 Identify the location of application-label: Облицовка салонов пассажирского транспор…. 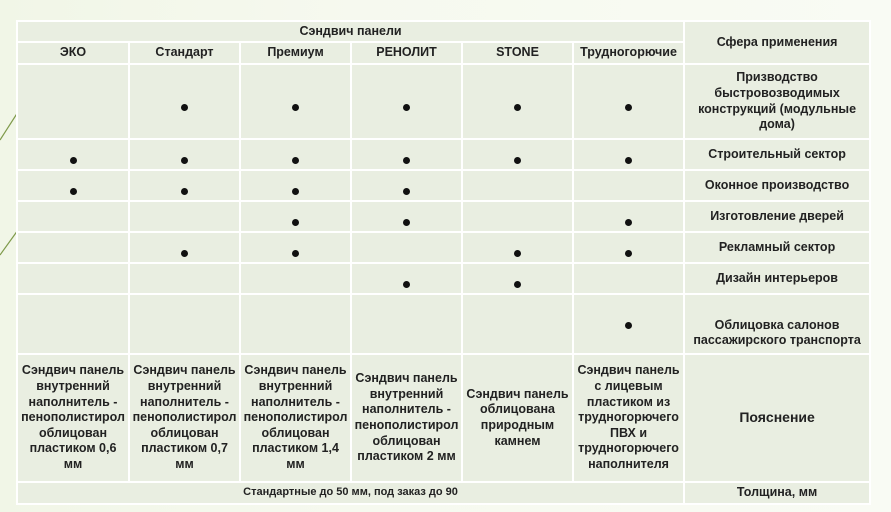
(777, 324).